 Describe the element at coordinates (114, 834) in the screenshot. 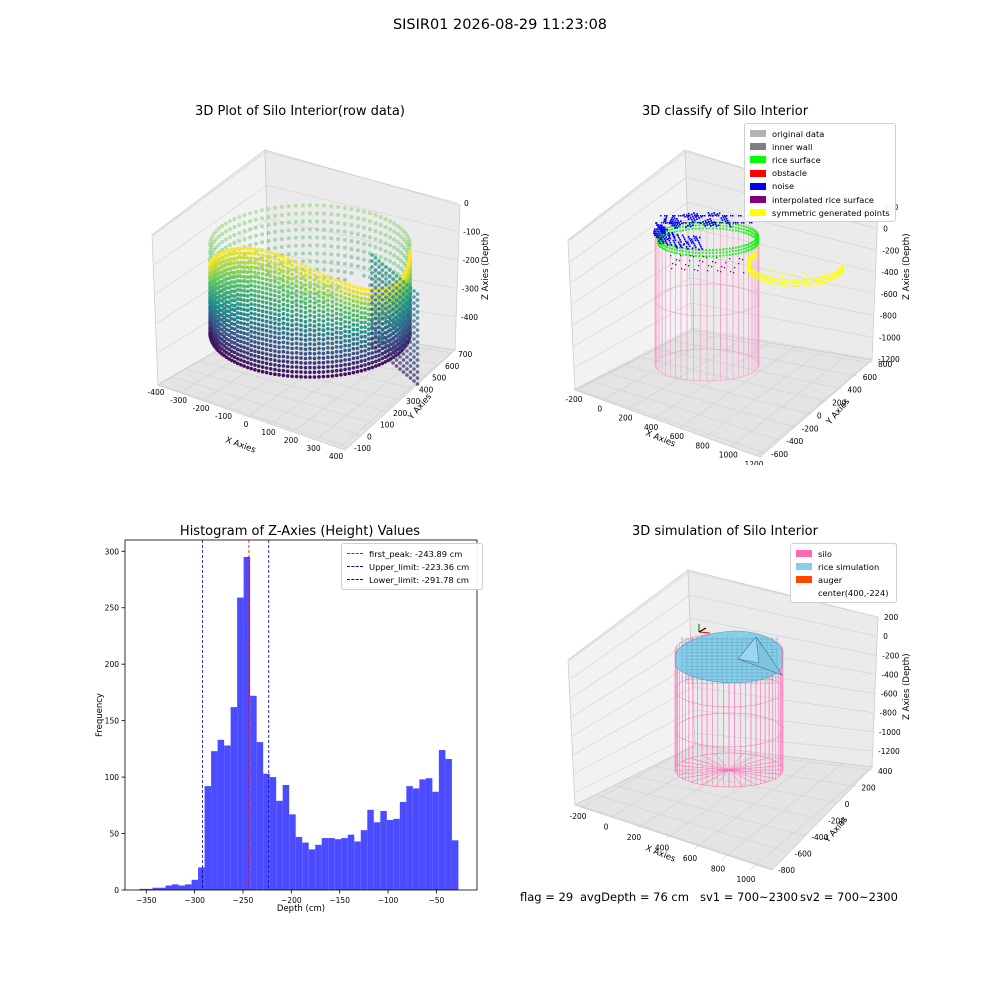

I see `histogram-ytick-label: 50` at that location.